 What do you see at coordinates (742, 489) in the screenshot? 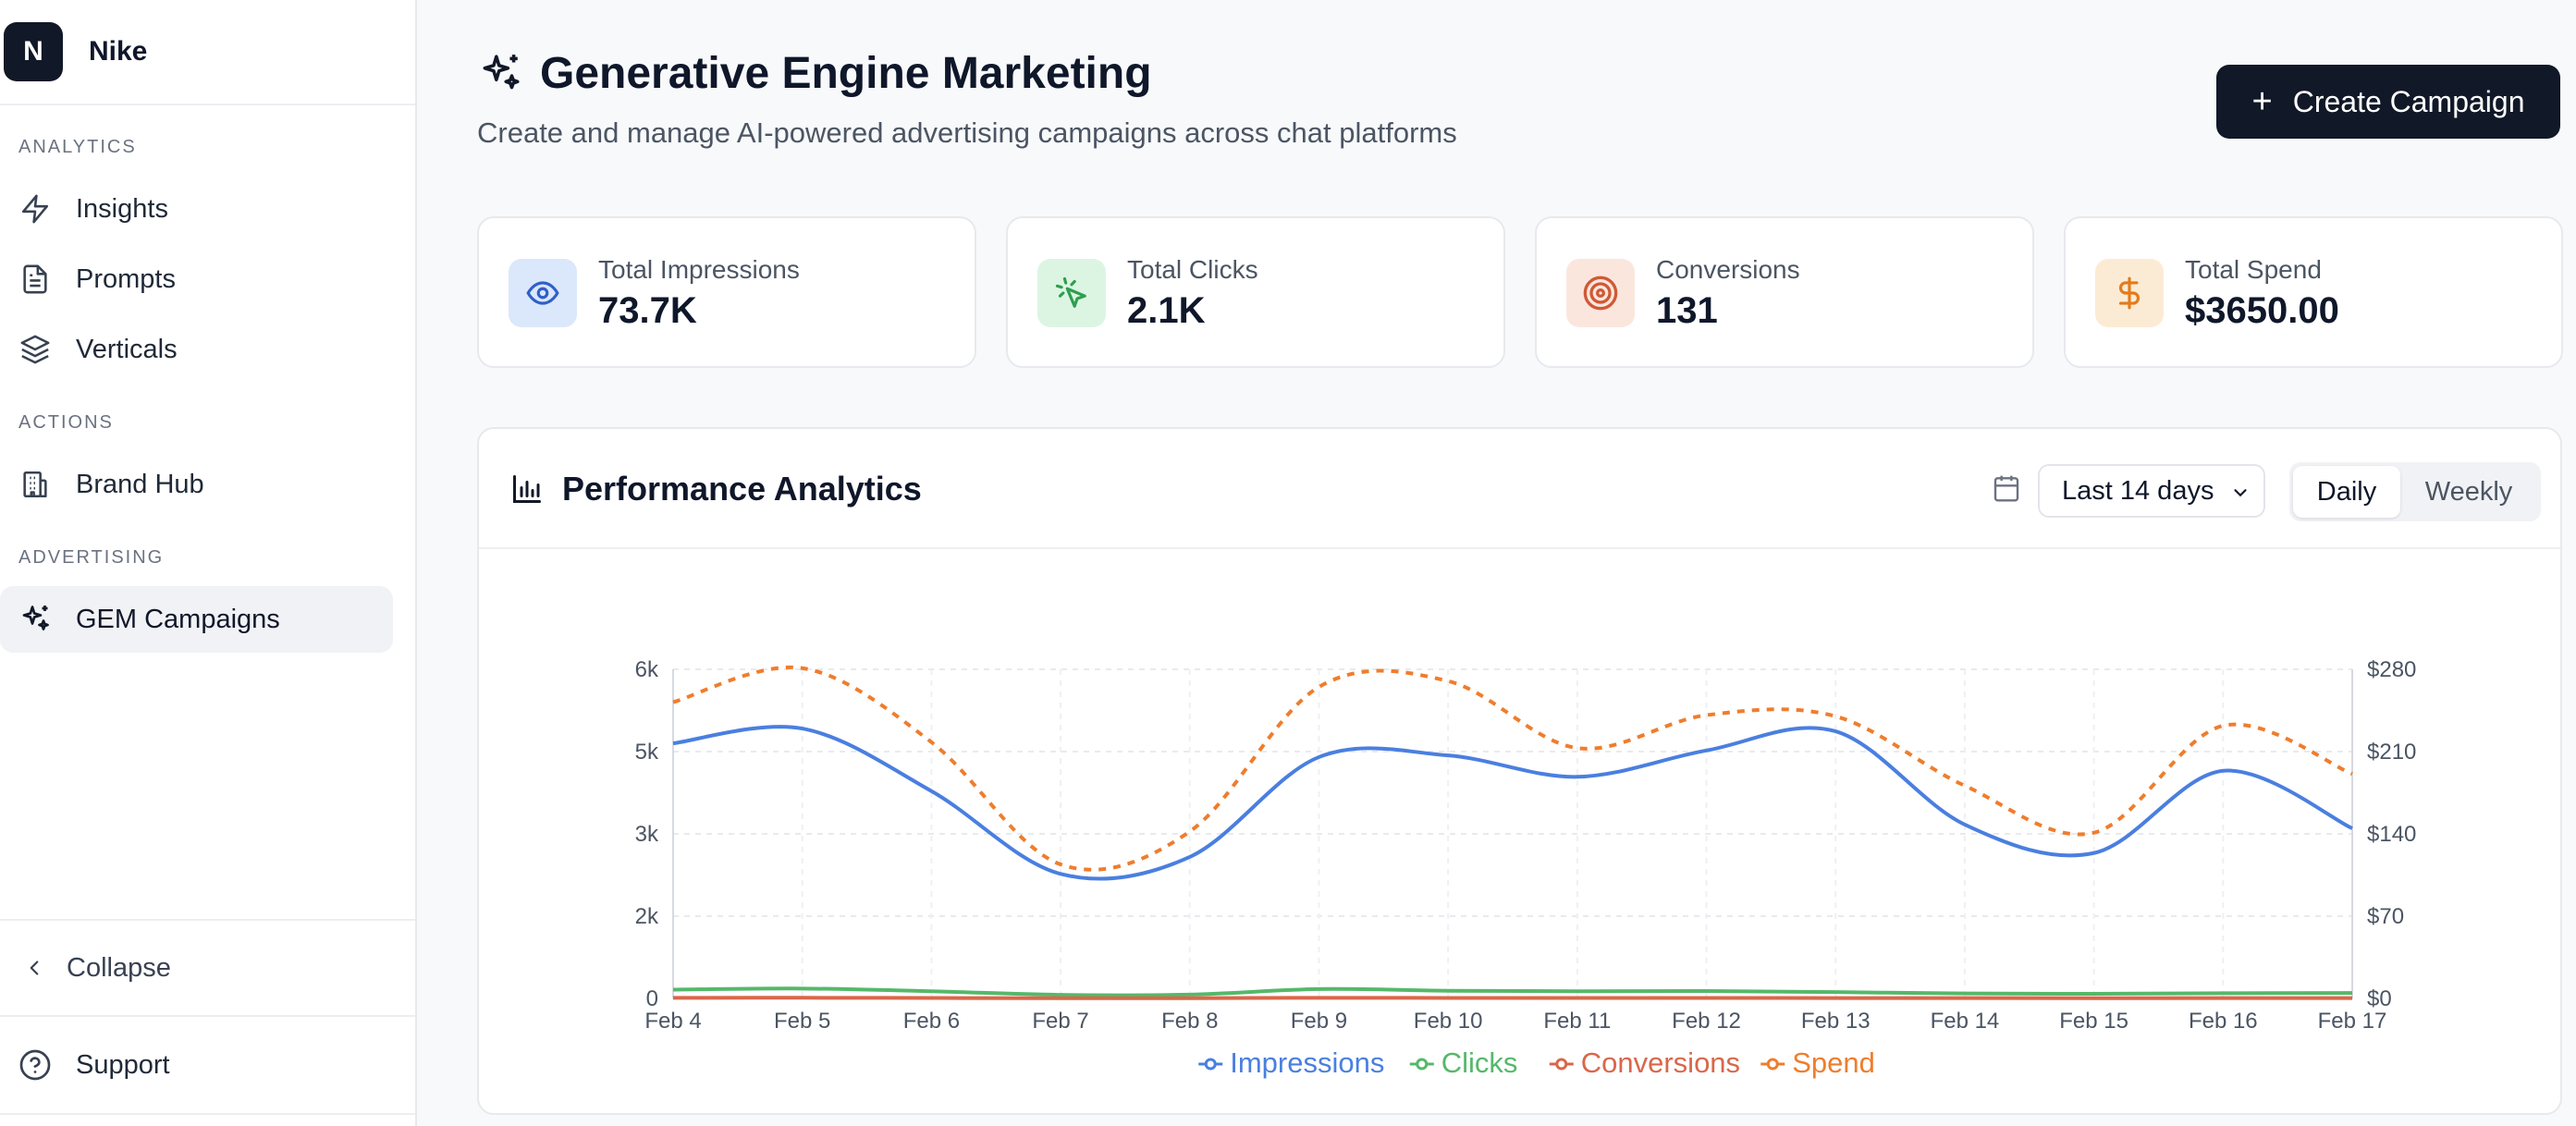
I see `analytics-title-text: Performance Analytics` at bounding box center [742, 489].